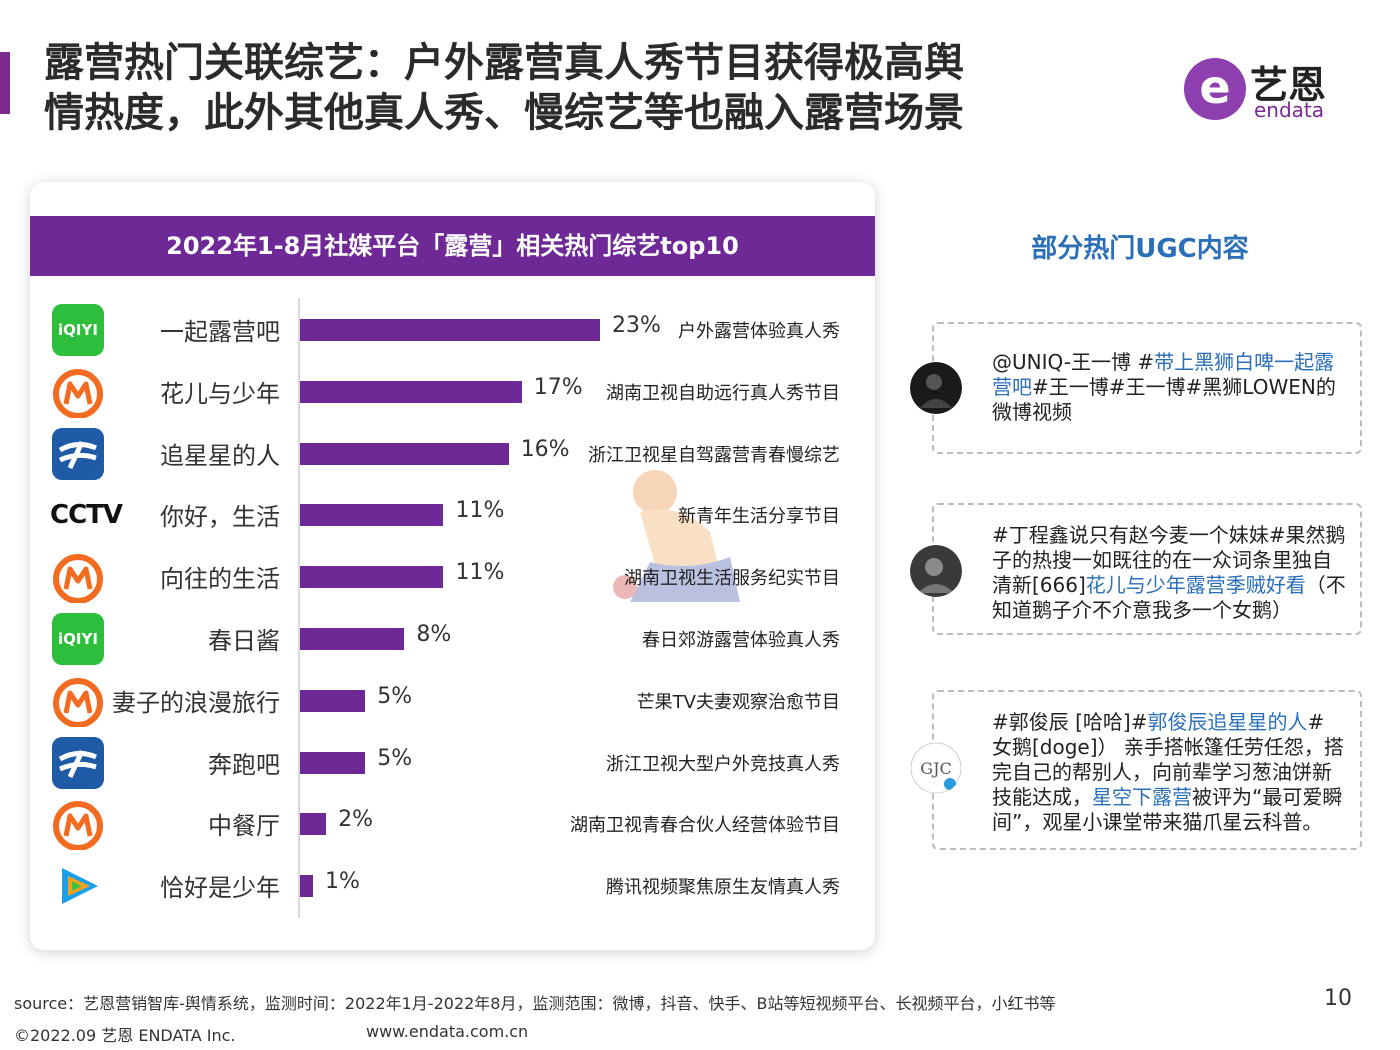 The image size is (1400, 1050). Describe the element at coordinates (636, 325) in the screenshot. I see `value-label: 23%` at that location.